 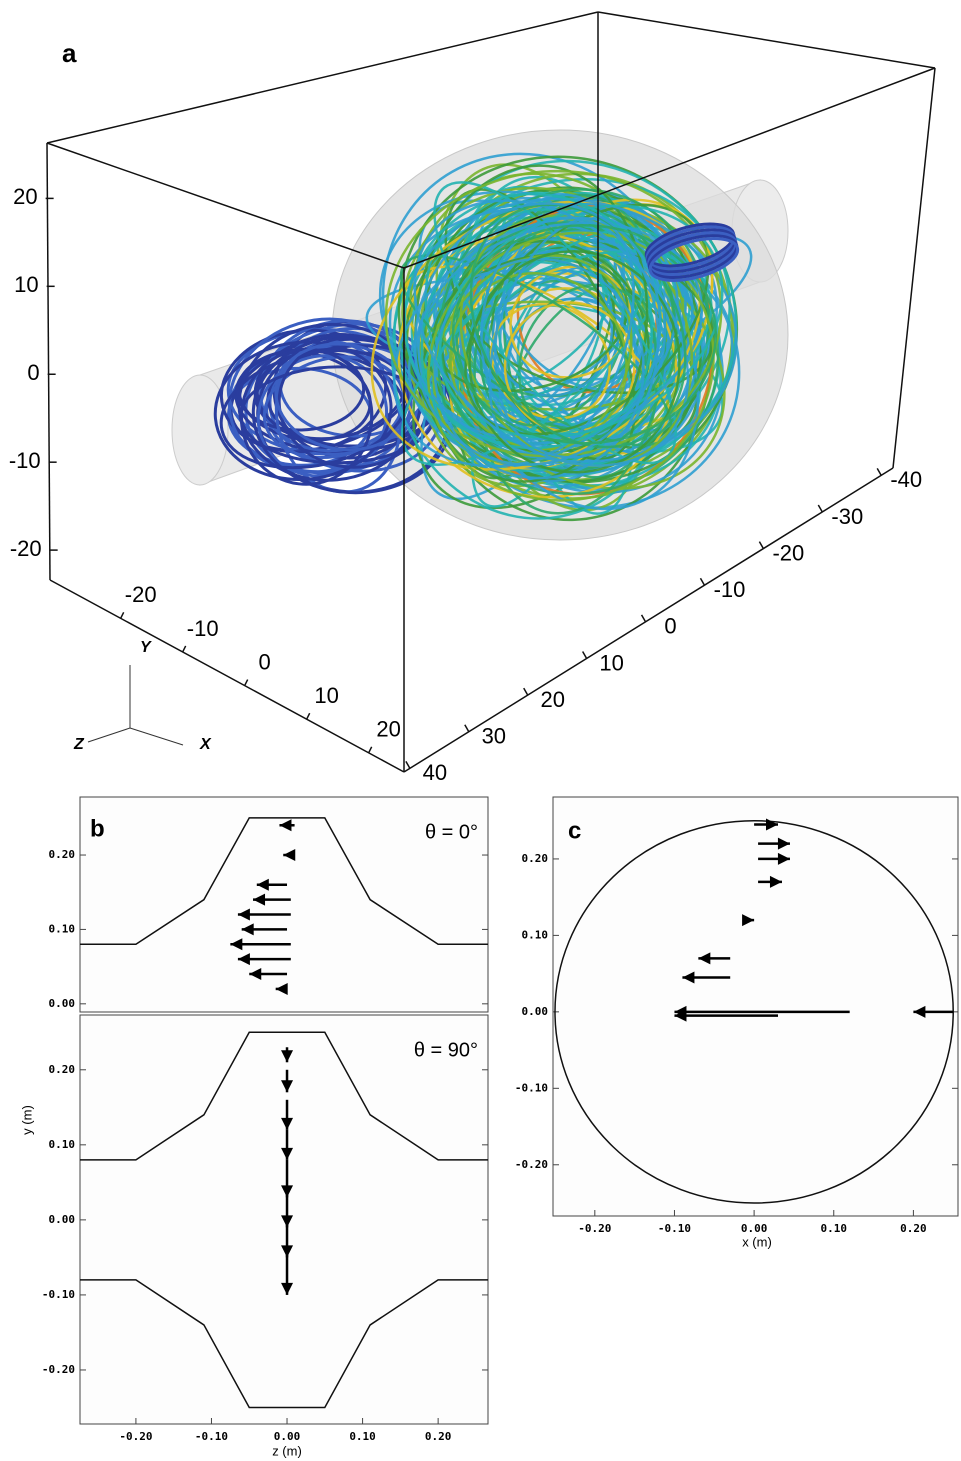 What do you see at coordinates (200, 430) in the screenshot?
I see `pipe-end` at bounding box center [200, 430].